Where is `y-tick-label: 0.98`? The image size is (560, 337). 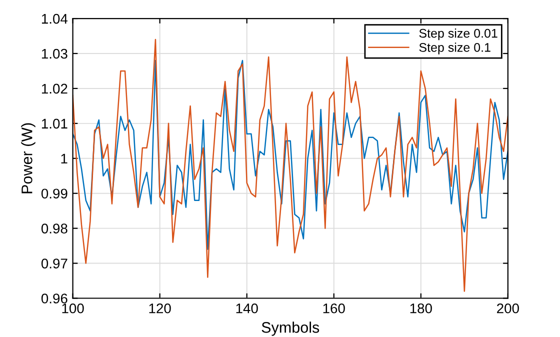
y-tick-label: 0.98 is located at coordinates (54, 229).